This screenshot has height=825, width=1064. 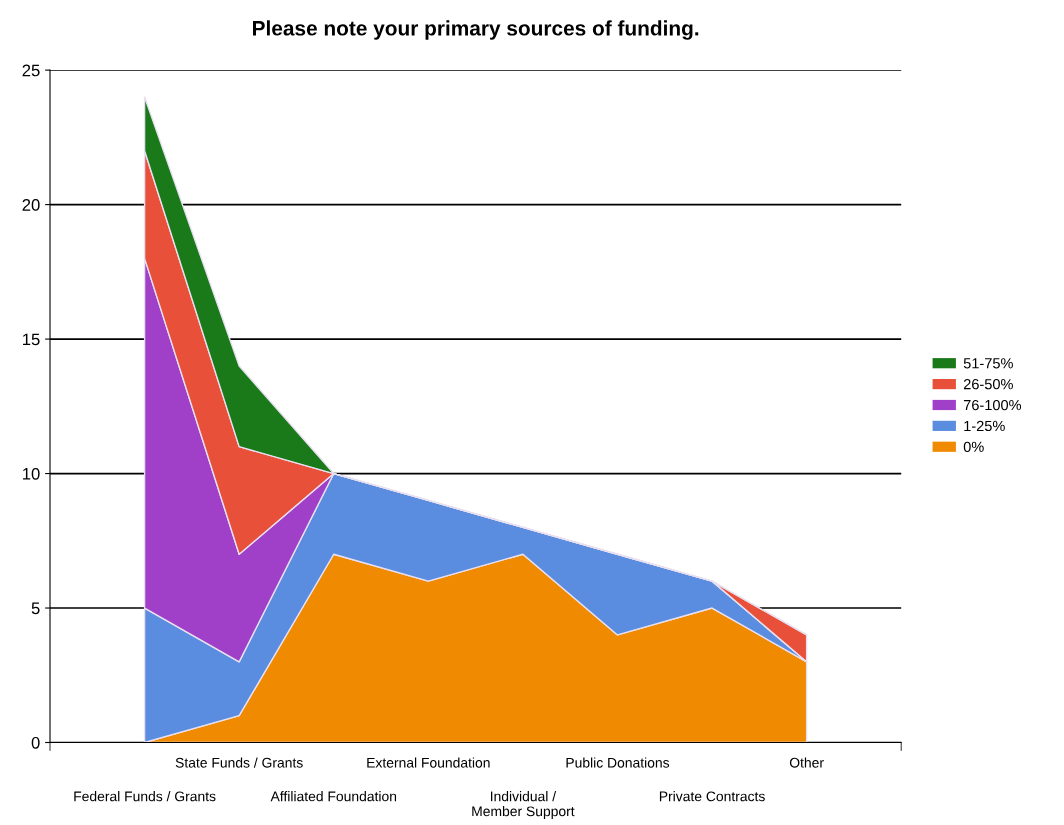 I want to click on legend-label: 0%, so click(x=973, y=446).